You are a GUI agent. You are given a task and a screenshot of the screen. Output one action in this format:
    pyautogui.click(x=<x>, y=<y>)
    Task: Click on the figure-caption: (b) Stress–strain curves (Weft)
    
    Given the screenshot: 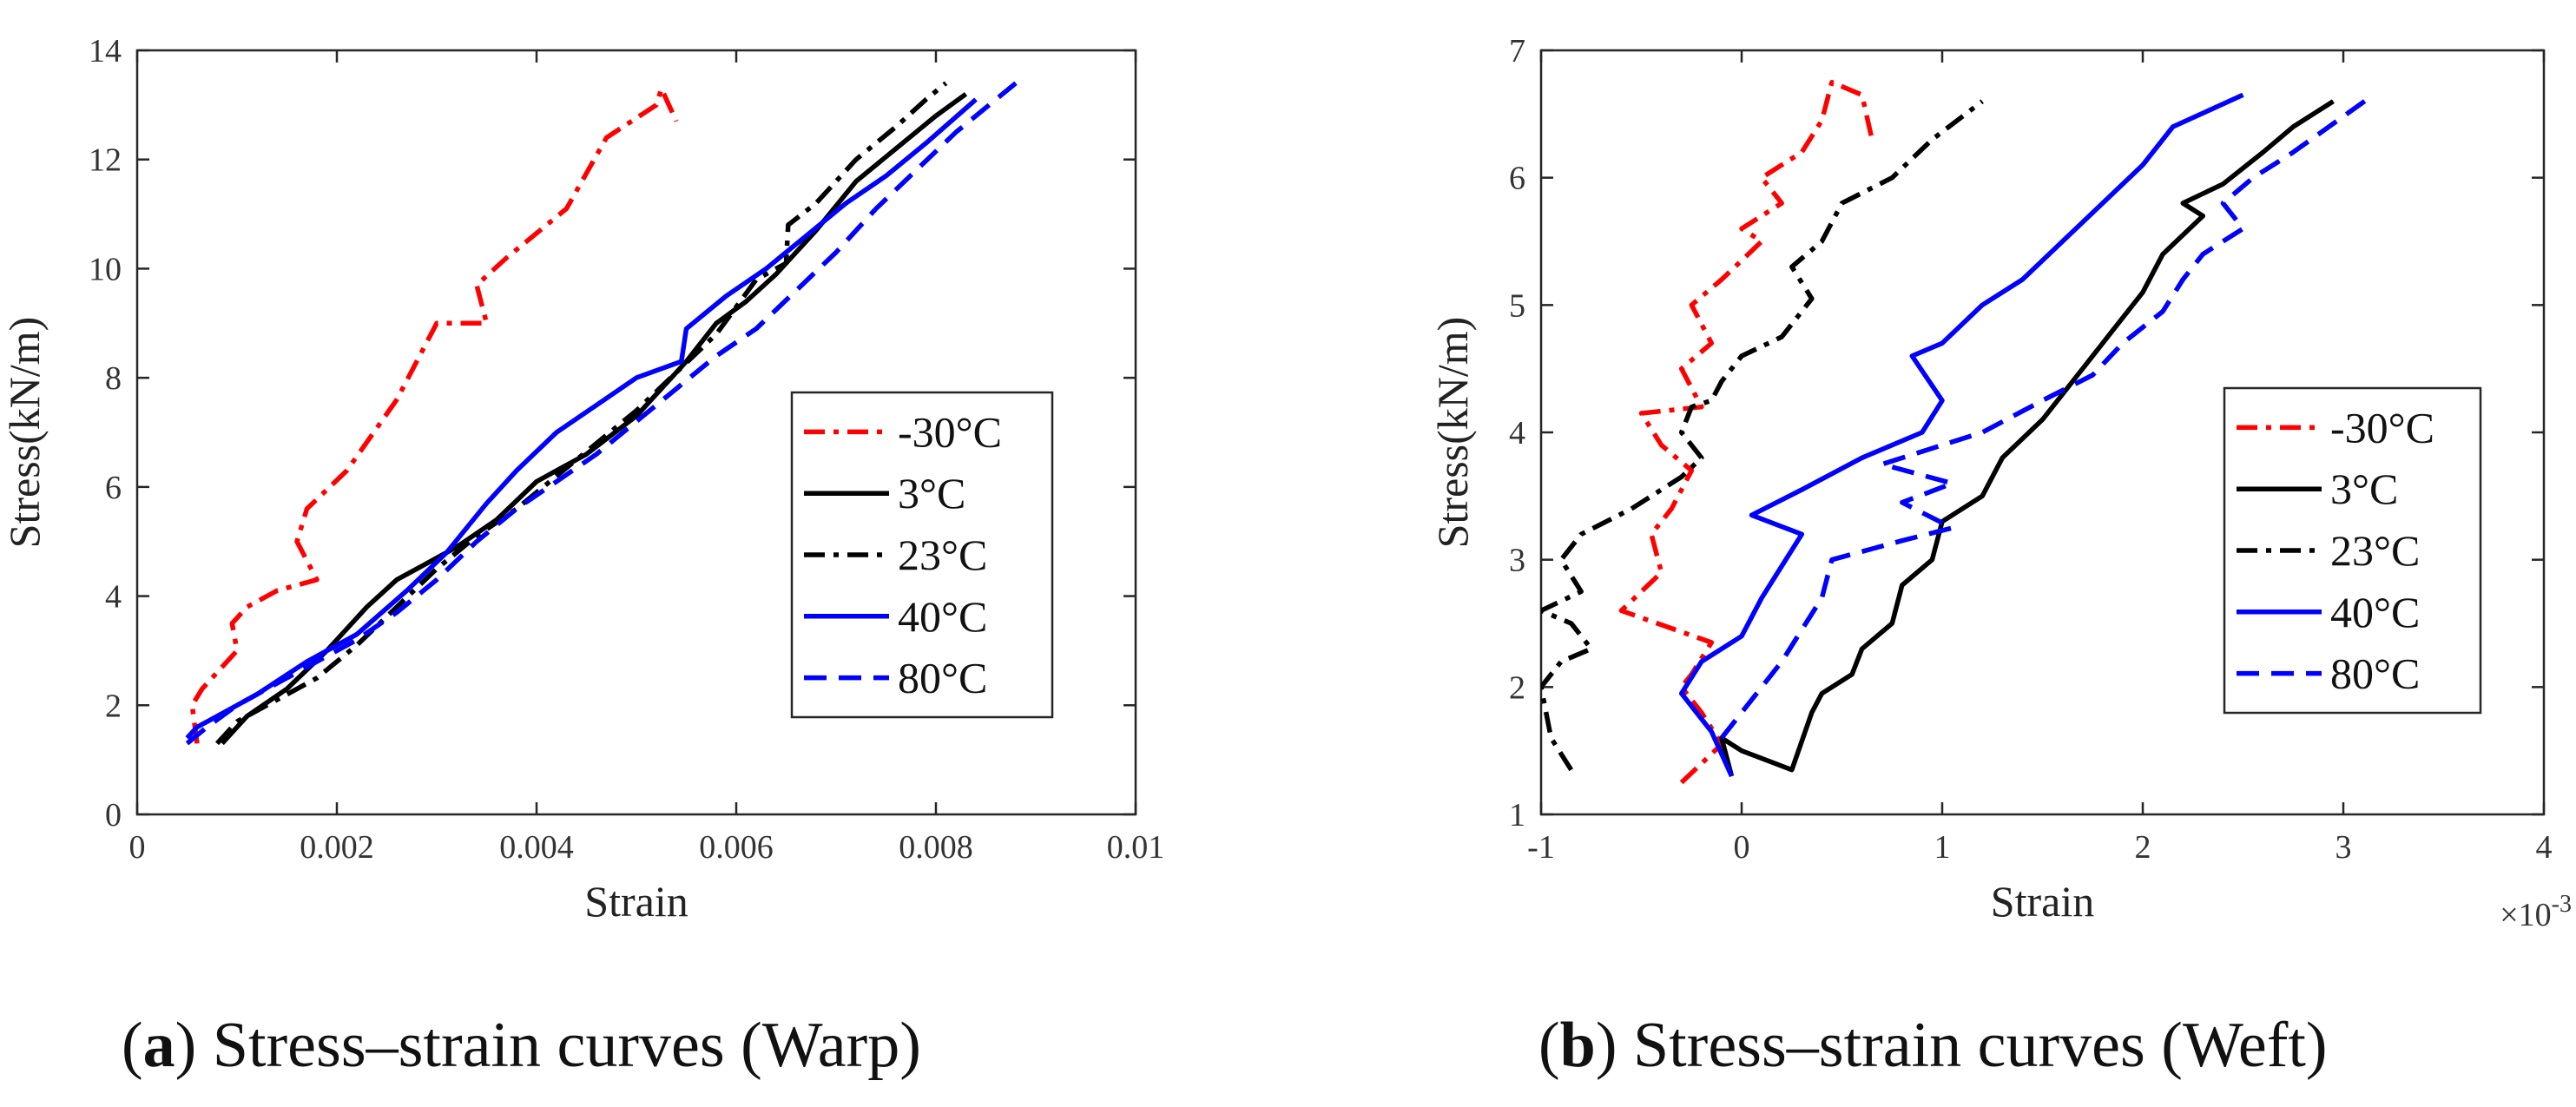 What is the action you would take?
    pyautogui.click(x=1933, y=1045)
    